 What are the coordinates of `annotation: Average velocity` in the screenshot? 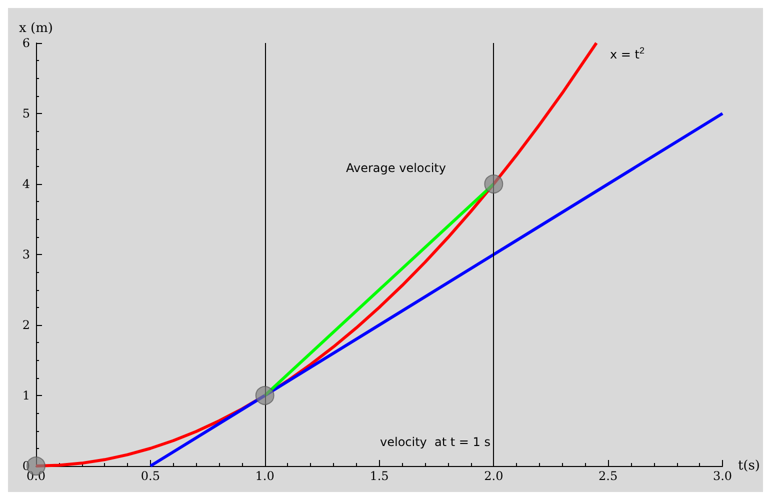 It's located at (396, 168).